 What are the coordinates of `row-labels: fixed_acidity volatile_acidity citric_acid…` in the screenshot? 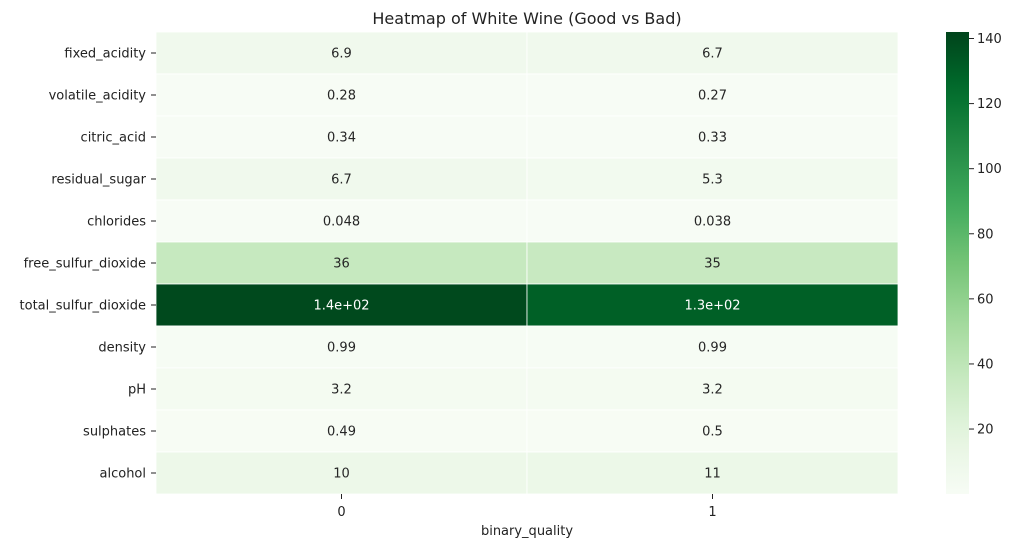 It's located at (88, 264).